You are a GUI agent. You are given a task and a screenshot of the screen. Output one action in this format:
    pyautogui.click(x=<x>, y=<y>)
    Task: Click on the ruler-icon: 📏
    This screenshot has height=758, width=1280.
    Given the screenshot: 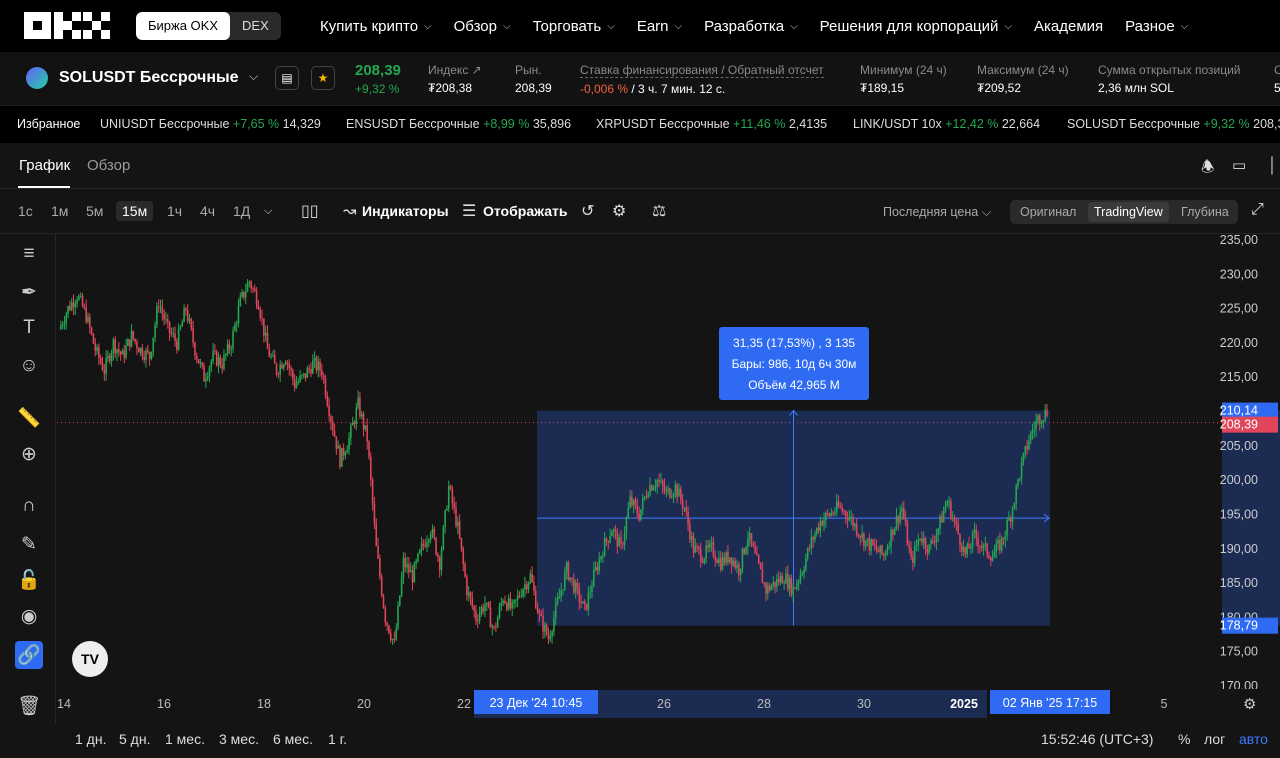 What is the action you would take?
    pyautogui.click(x=29, y=418)
    